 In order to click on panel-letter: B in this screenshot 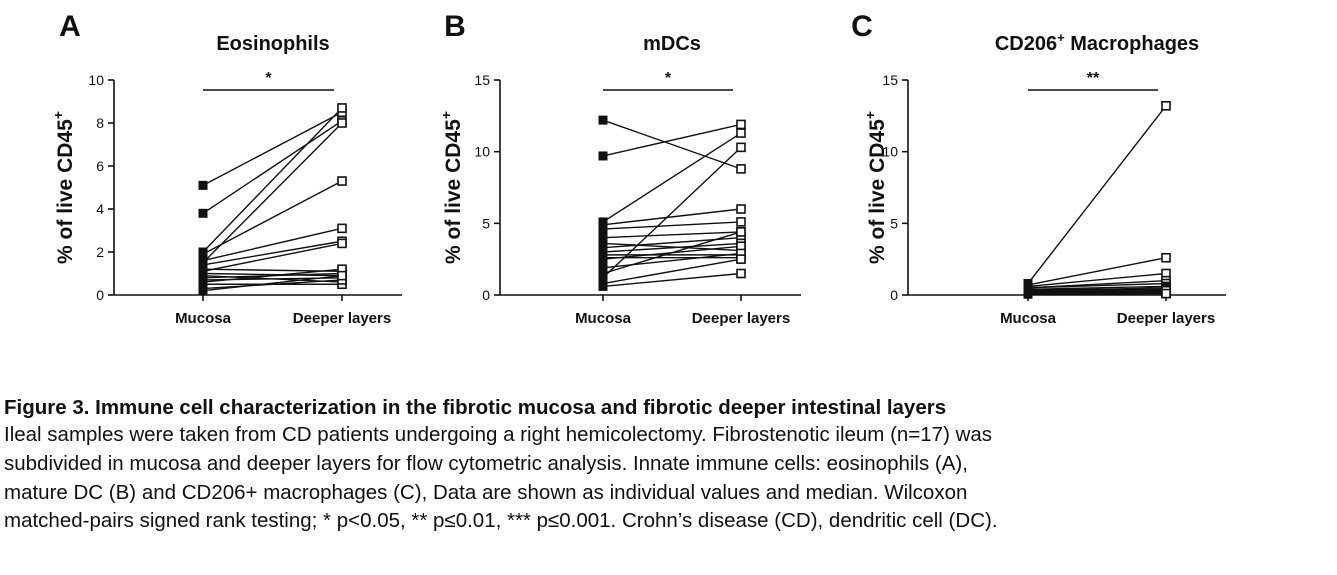, I will do `click(455, 26)`.